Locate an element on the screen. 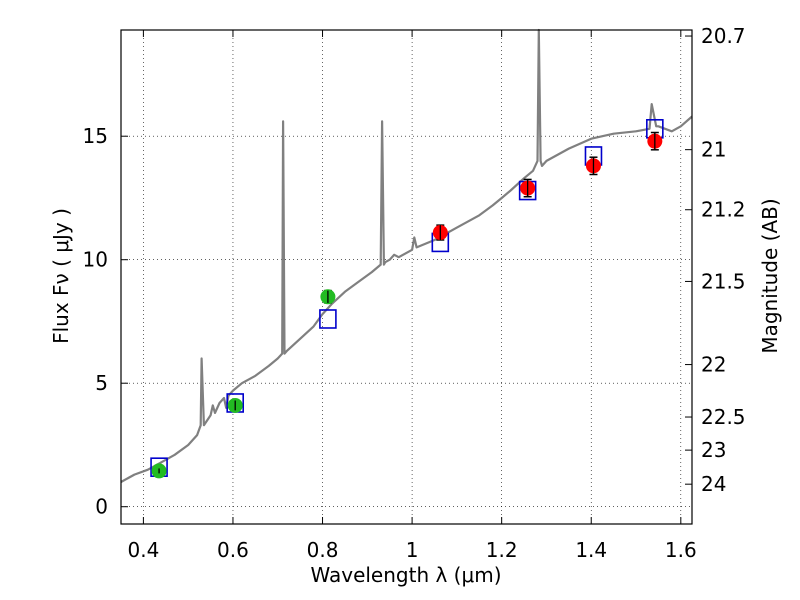 The image size is (800, 600). y-axis-title: Flux Fν ( μJy ) is located at coordinates (61, 276).